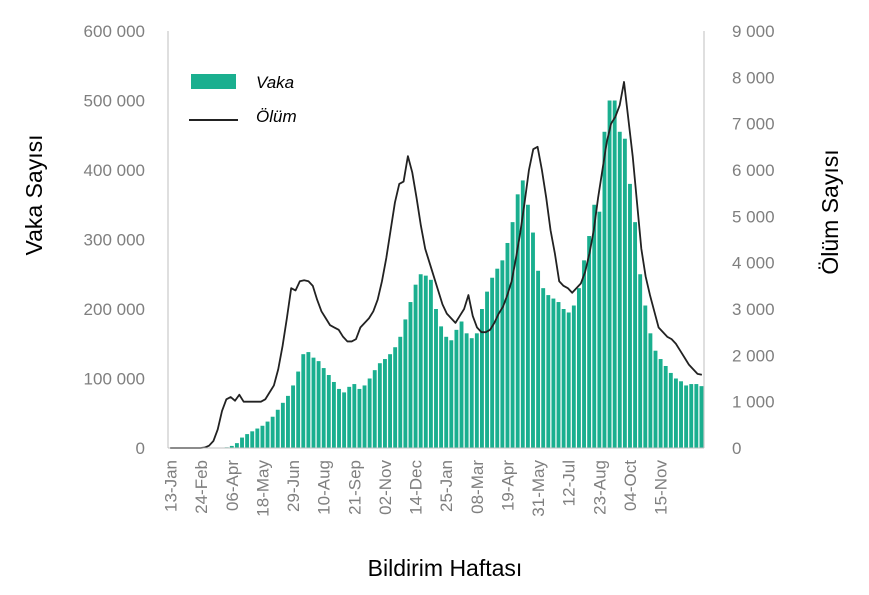  I want to click on x-tick: 14-Dec, so click(416, 487).